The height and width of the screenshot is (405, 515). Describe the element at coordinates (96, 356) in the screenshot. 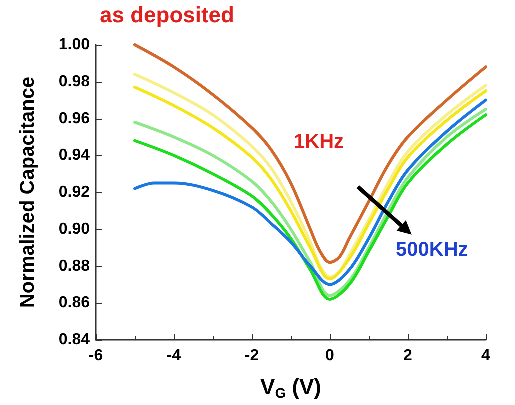

I see `x-tick-label: -6` at that location.